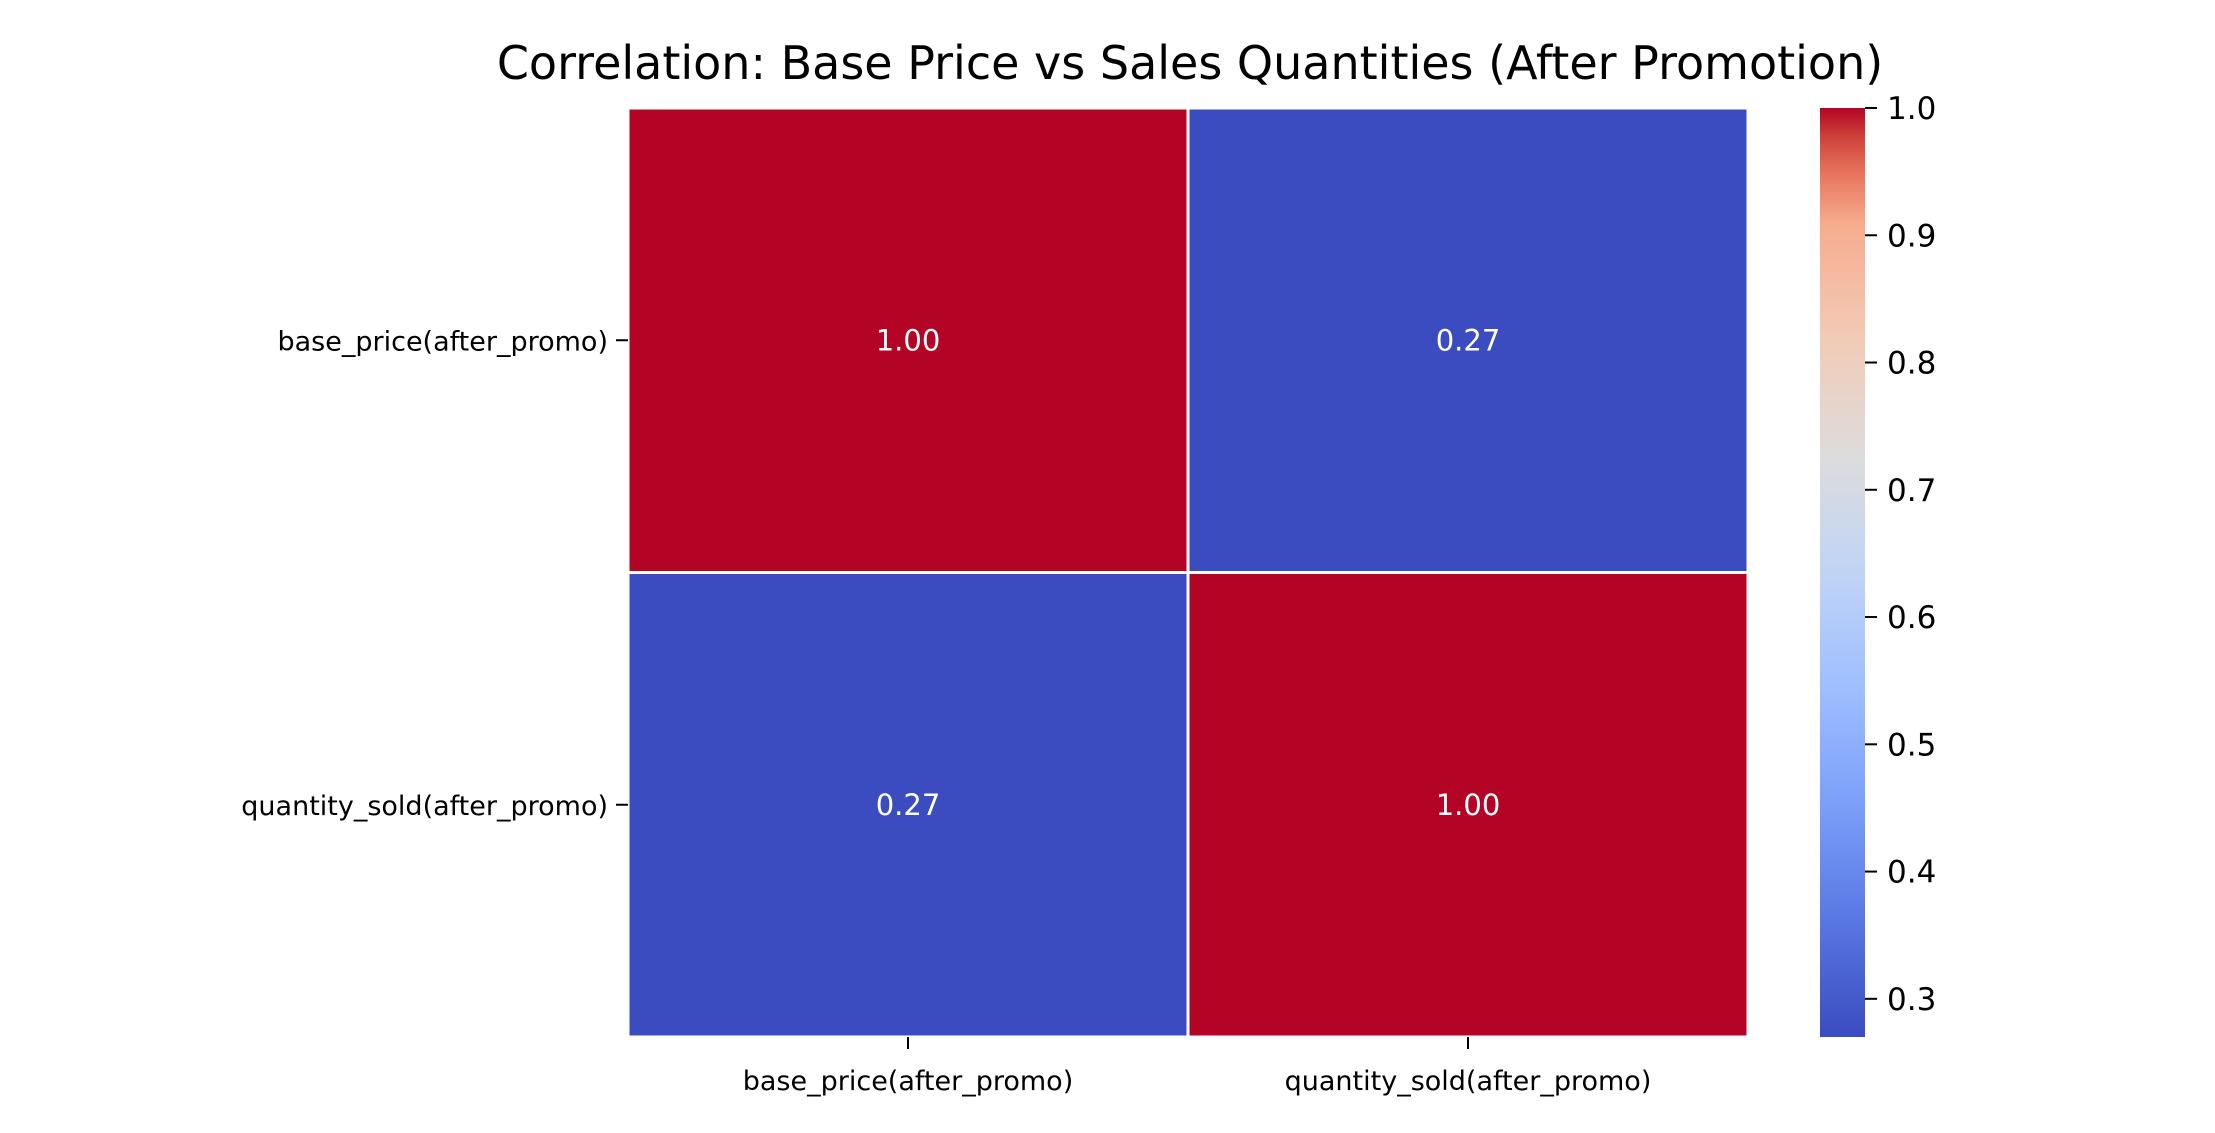 The height and width of the screenshot is (1133, 2215). What do you see at coordinates (1900, 554) in the screenshot?
I see `colorbar-ticks: 0.3 0.4 0.5 0.6 0.7 0.8 0.9 1.0` at bounding box center [1900, 554].